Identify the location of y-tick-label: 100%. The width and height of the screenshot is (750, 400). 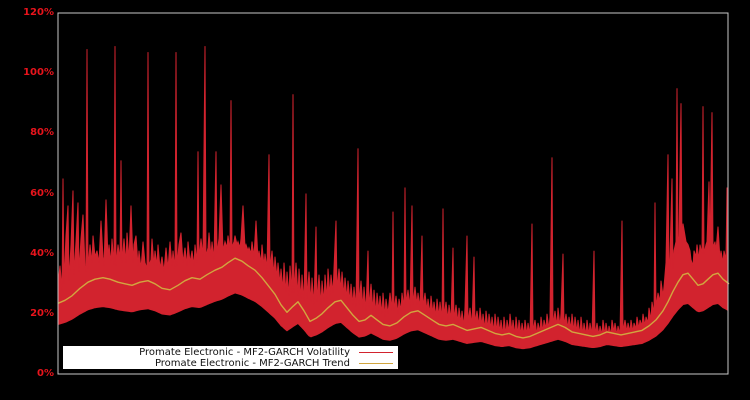
(38, 73).